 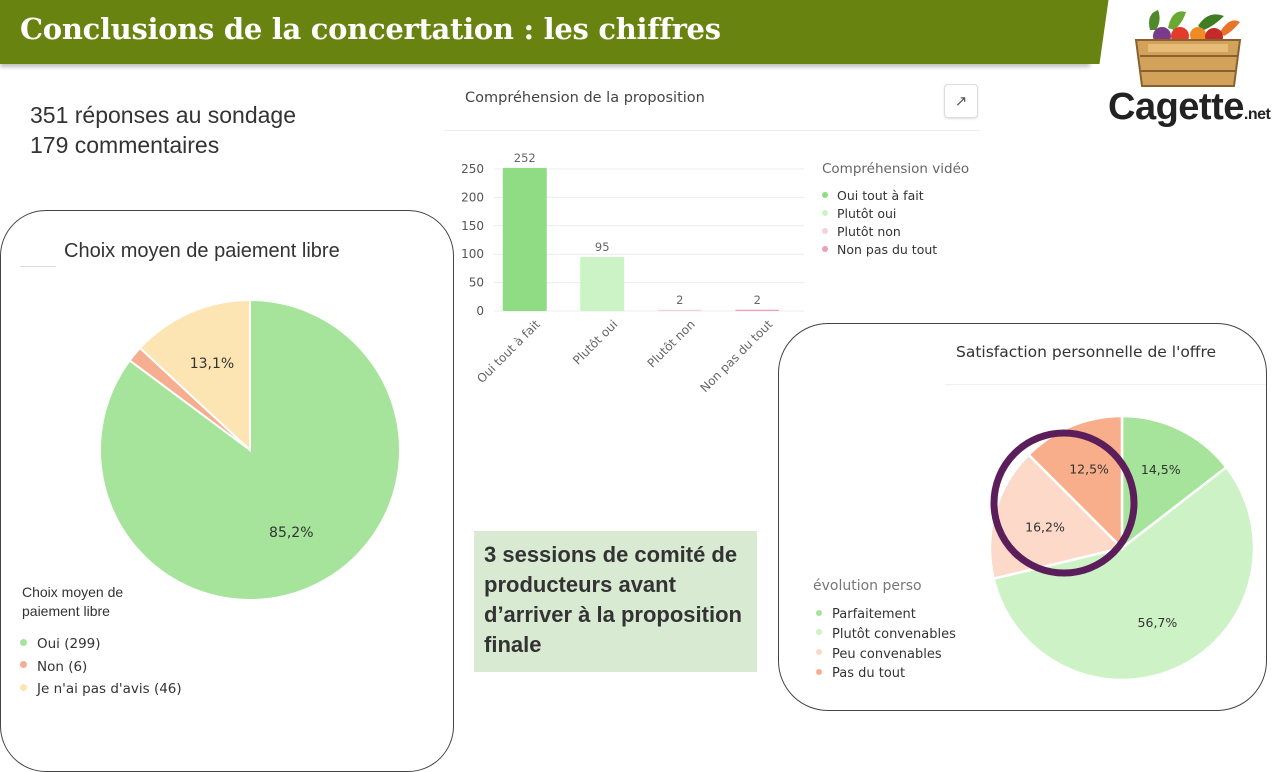 What do you see at coordinates (508, 351) in the screenshot?
I see `x-tick-label: Oui tout à fait` at bounding box center [508, 351].